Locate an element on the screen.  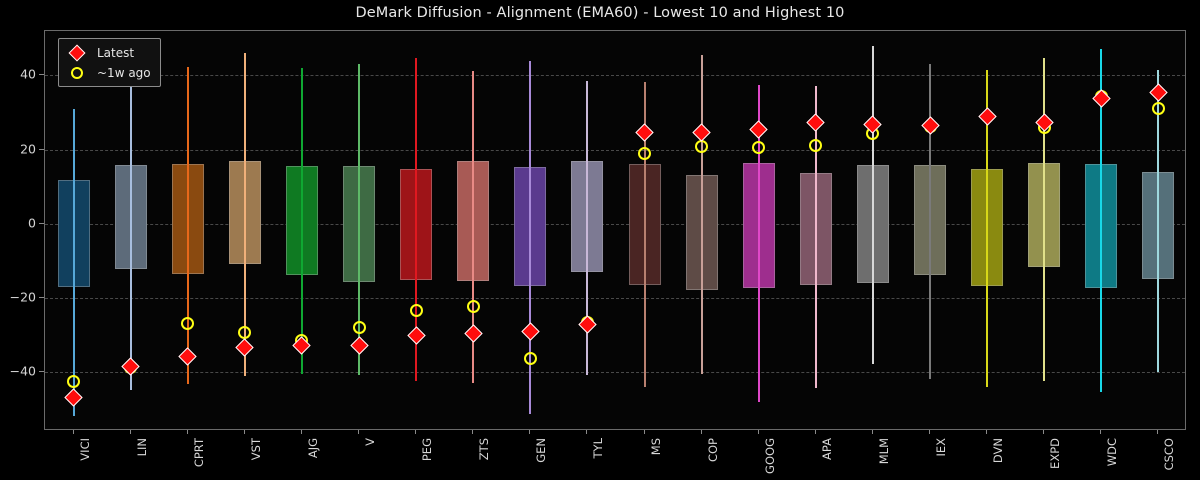
x-tick-label-ajg: AJG is located at coordinates (312, 448).